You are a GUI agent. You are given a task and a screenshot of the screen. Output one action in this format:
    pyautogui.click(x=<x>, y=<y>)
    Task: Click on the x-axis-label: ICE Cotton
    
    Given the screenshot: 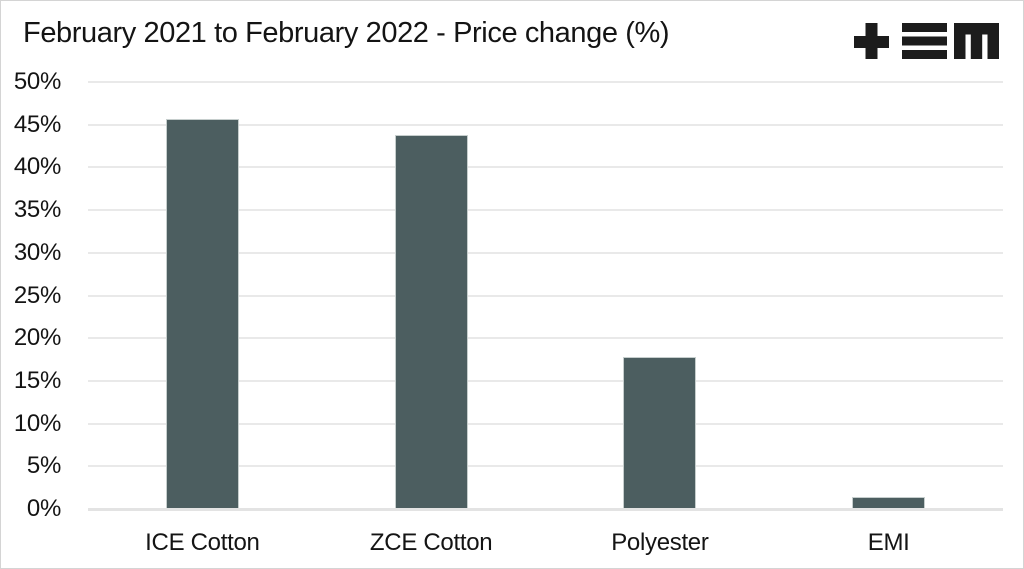 What is the action you would take?
    pyautogui.click(x=202, y=542)
    